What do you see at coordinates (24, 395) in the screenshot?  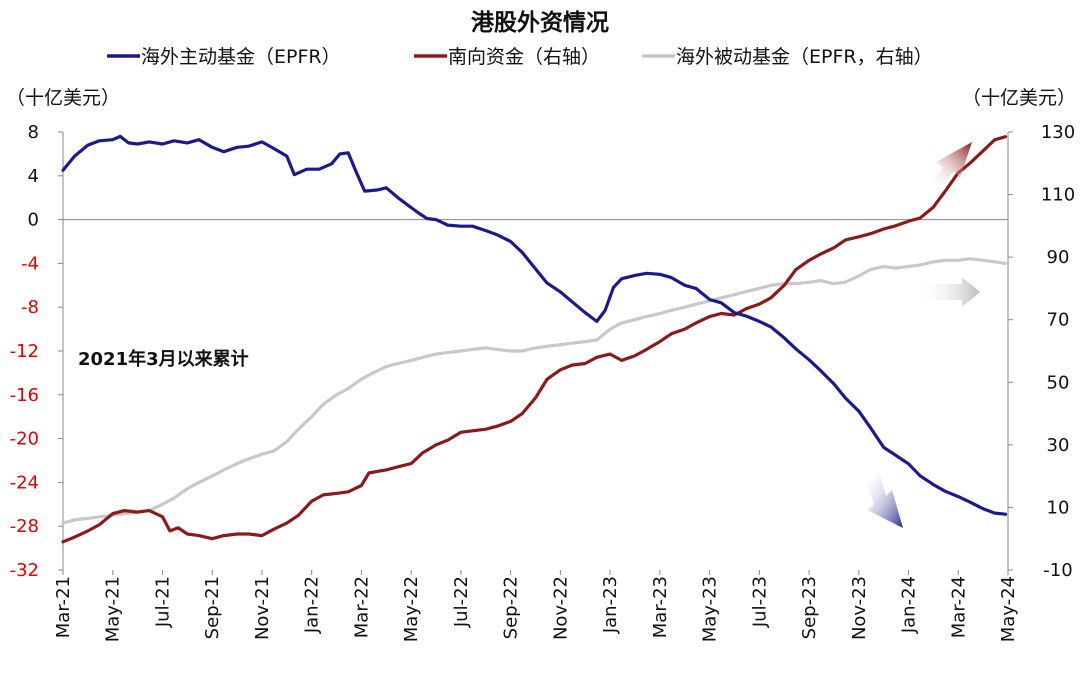 I see `left-tick-label: -16` at bounding box center [24, 395].